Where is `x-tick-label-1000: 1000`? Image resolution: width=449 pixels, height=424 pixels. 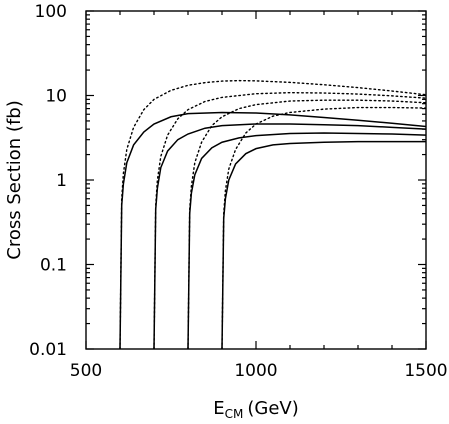
x-tick-label-1000: 1000 is located at coordinates (255, 371).